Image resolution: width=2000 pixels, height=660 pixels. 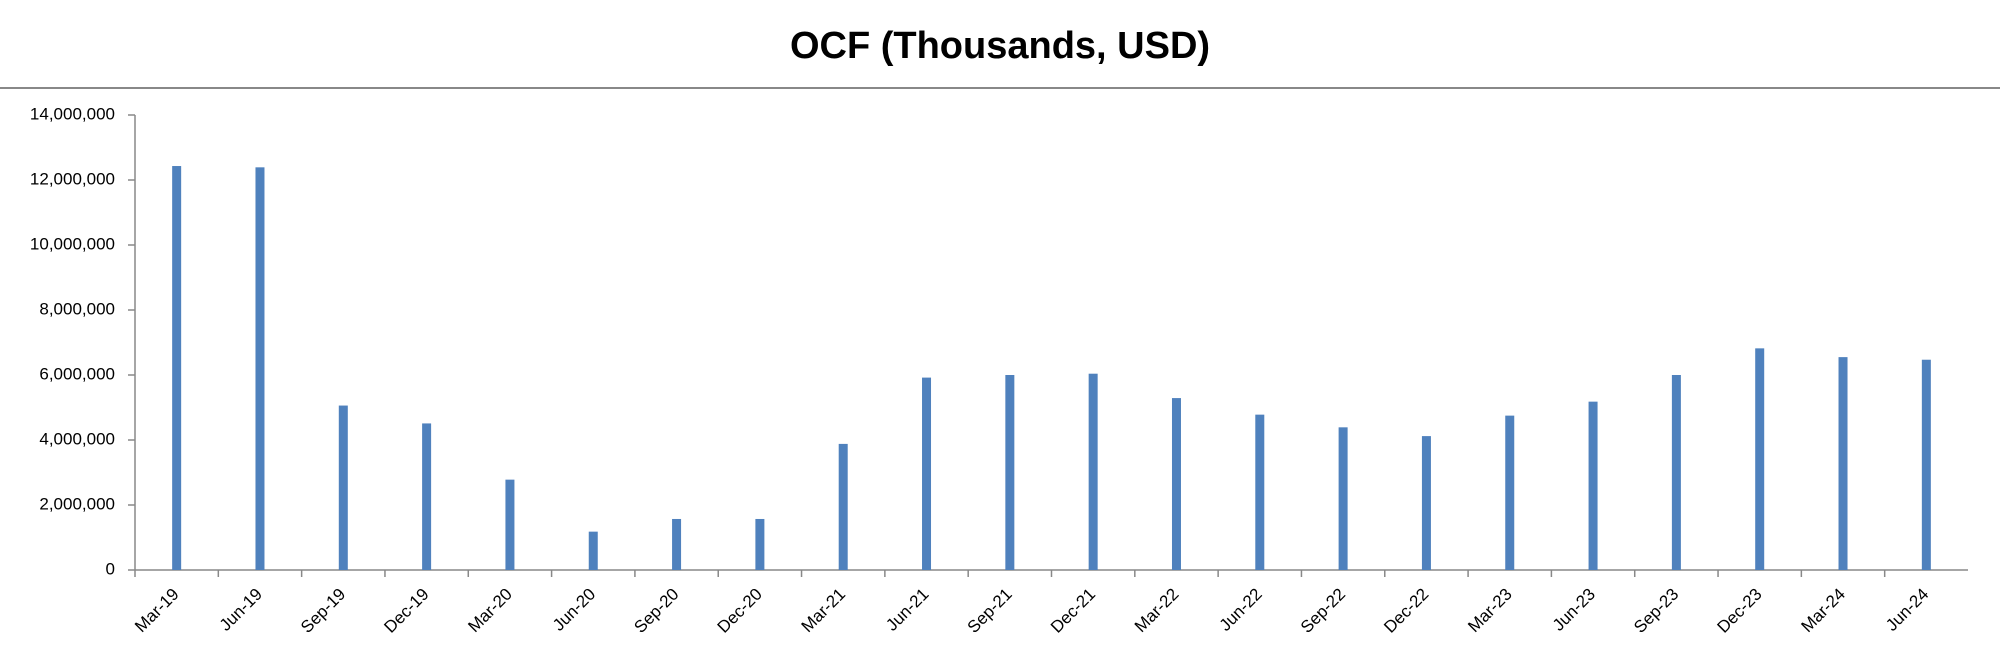 I want to click on y-tick-label: 8,000,000, so click(x=77, y=308).